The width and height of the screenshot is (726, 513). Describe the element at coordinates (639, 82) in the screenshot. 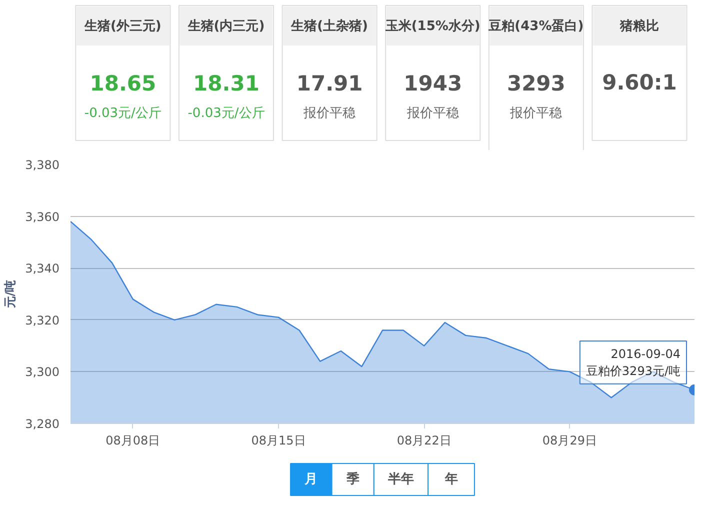

I see `text: 9.60:1` at that location.